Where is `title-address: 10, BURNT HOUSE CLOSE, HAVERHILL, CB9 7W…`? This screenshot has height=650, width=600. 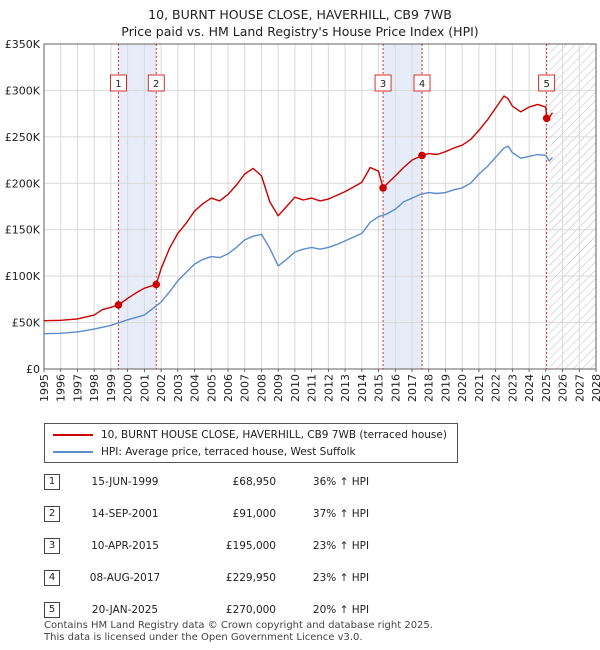
title-address: 10, BURNT HOUSE CLOSE, HAVERHILL, CB9 7W… is located at coordinates (300, 14).